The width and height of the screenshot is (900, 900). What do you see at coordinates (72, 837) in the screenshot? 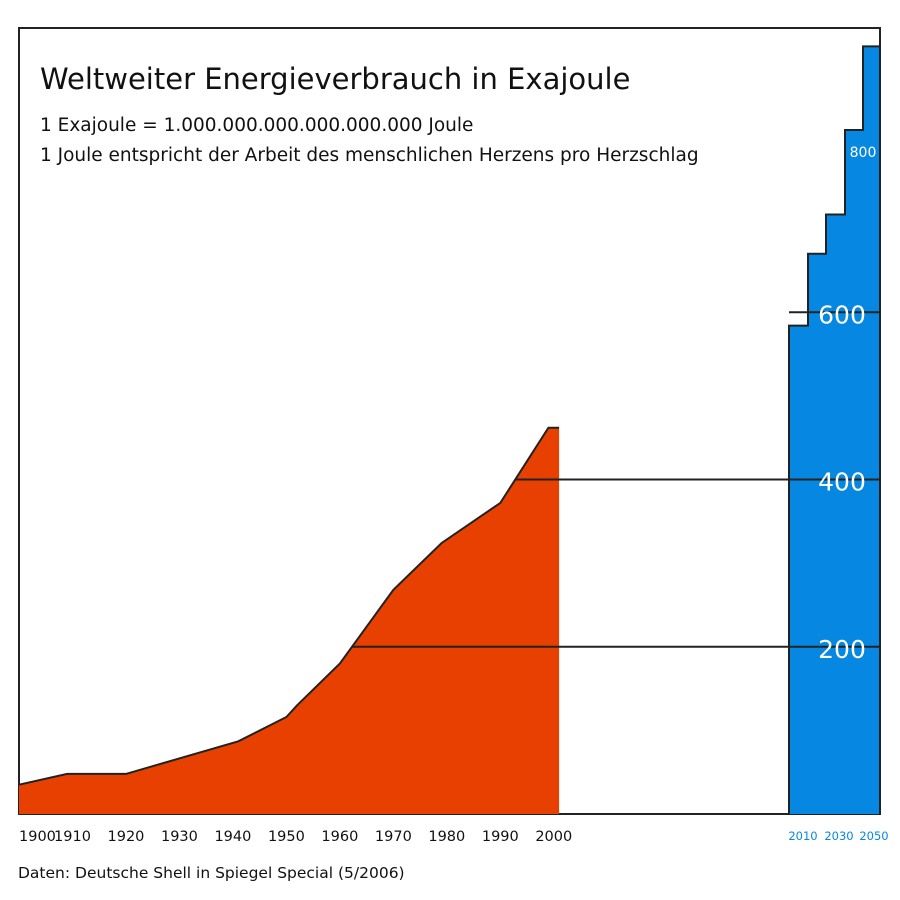
I see `x-tick-label: 1910` at bounding box center [72, 837].